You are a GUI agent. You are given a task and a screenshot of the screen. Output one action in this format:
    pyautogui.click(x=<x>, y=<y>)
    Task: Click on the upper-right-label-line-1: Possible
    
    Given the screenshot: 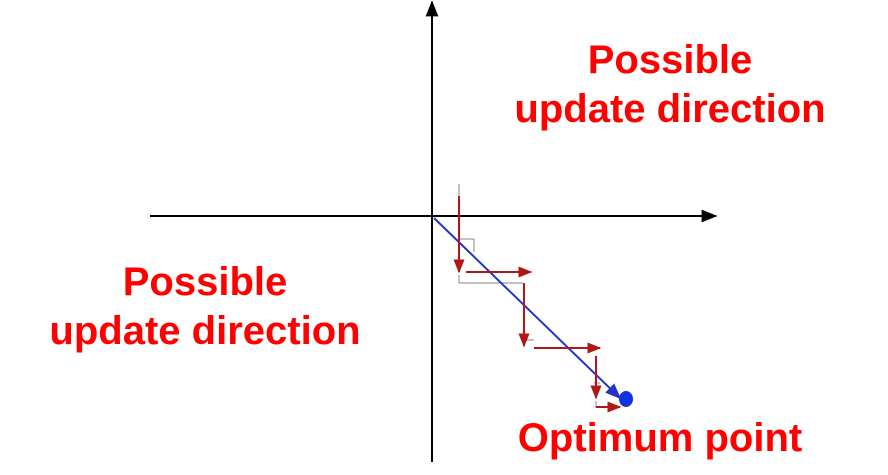 What is the action you would take?
    pyautogui.click(x=670, y=60)
    